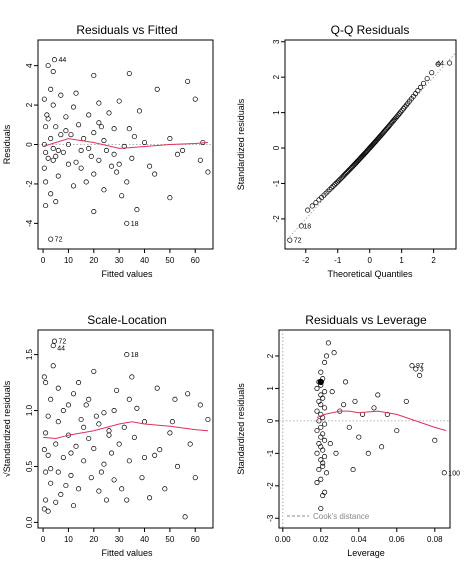 This screenshot has height=574, width=474. I want to click on smooth-fit-line, so click(125, 430).